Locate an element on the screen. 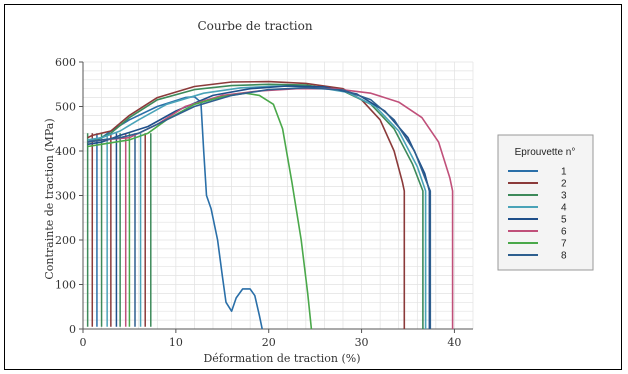 The height and width of the screenshot is (374, 628). legend-label-6: 6 is located at coordinates (564, 232).